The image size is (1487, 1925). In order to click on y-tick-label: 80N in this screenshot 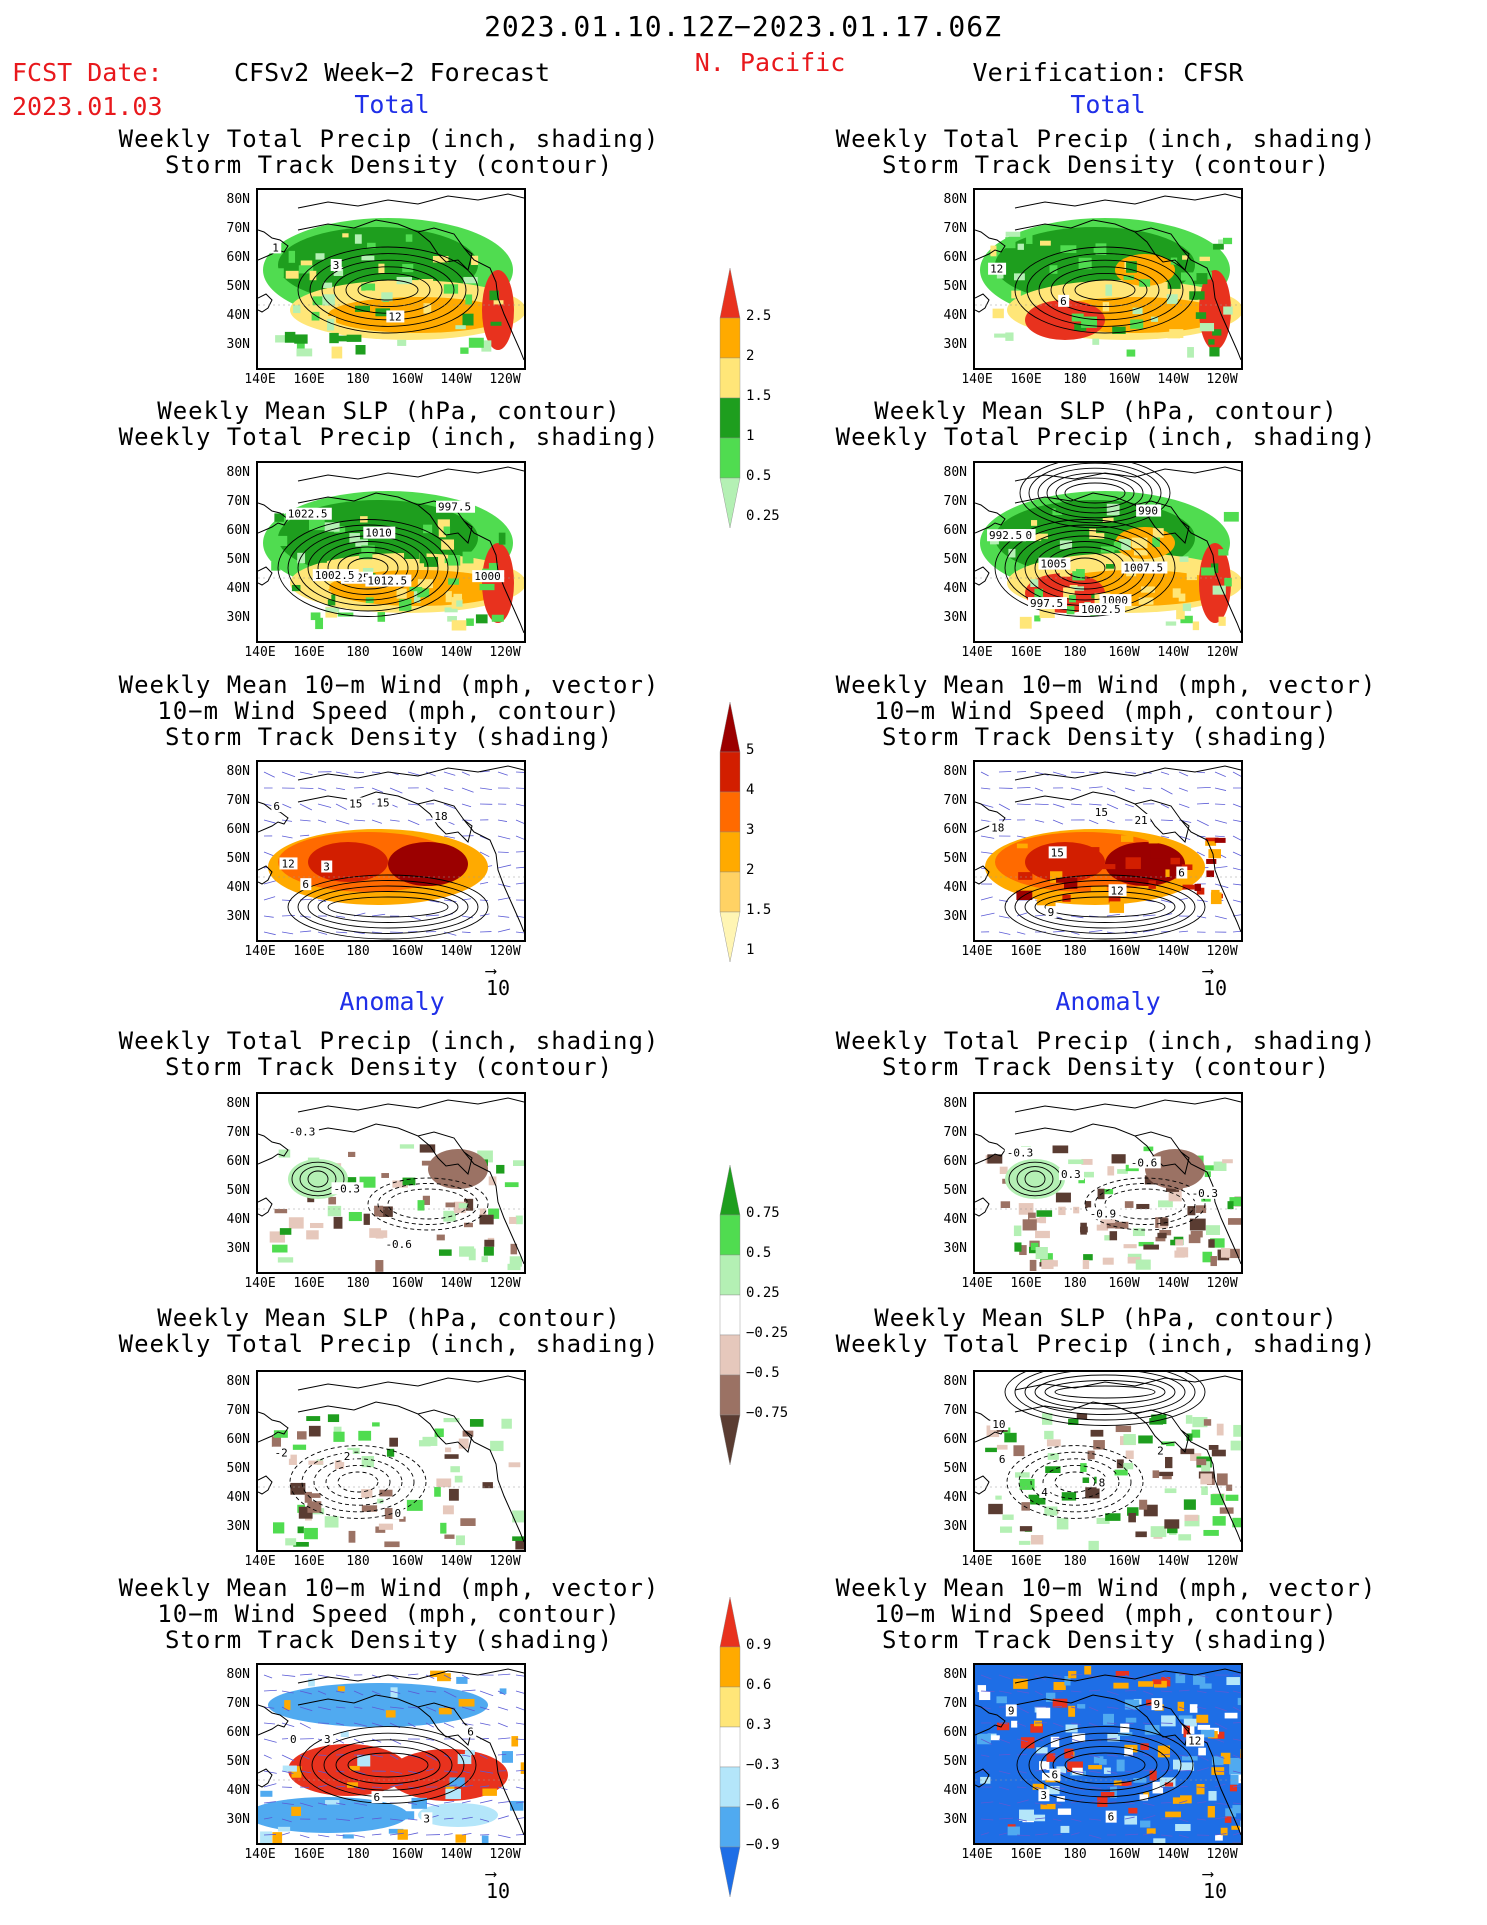, I will do `click(238, 1674)`.